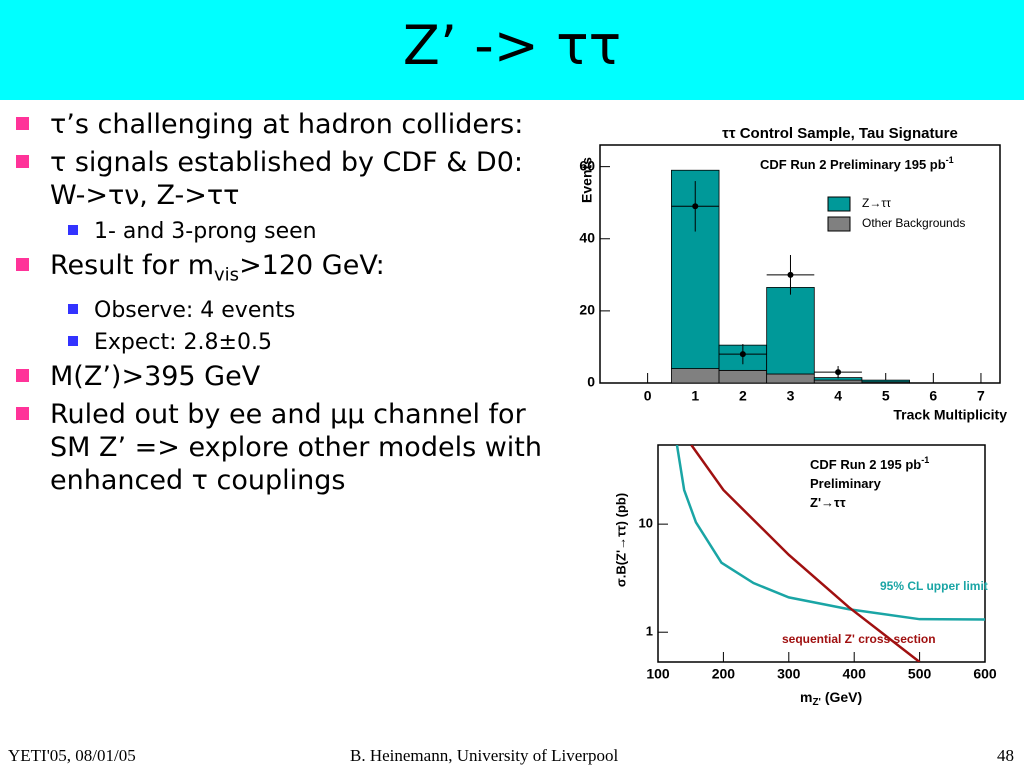  Describe the element at coordinates (620, 540) in the screenshot. I see `y-axis-label: σ.B(Z'→ττ) (pb)` at that location.